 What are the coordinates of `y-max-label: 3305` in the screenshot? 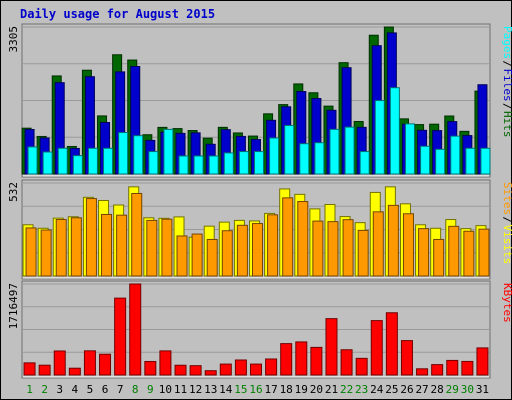 It's located at (13, 39).